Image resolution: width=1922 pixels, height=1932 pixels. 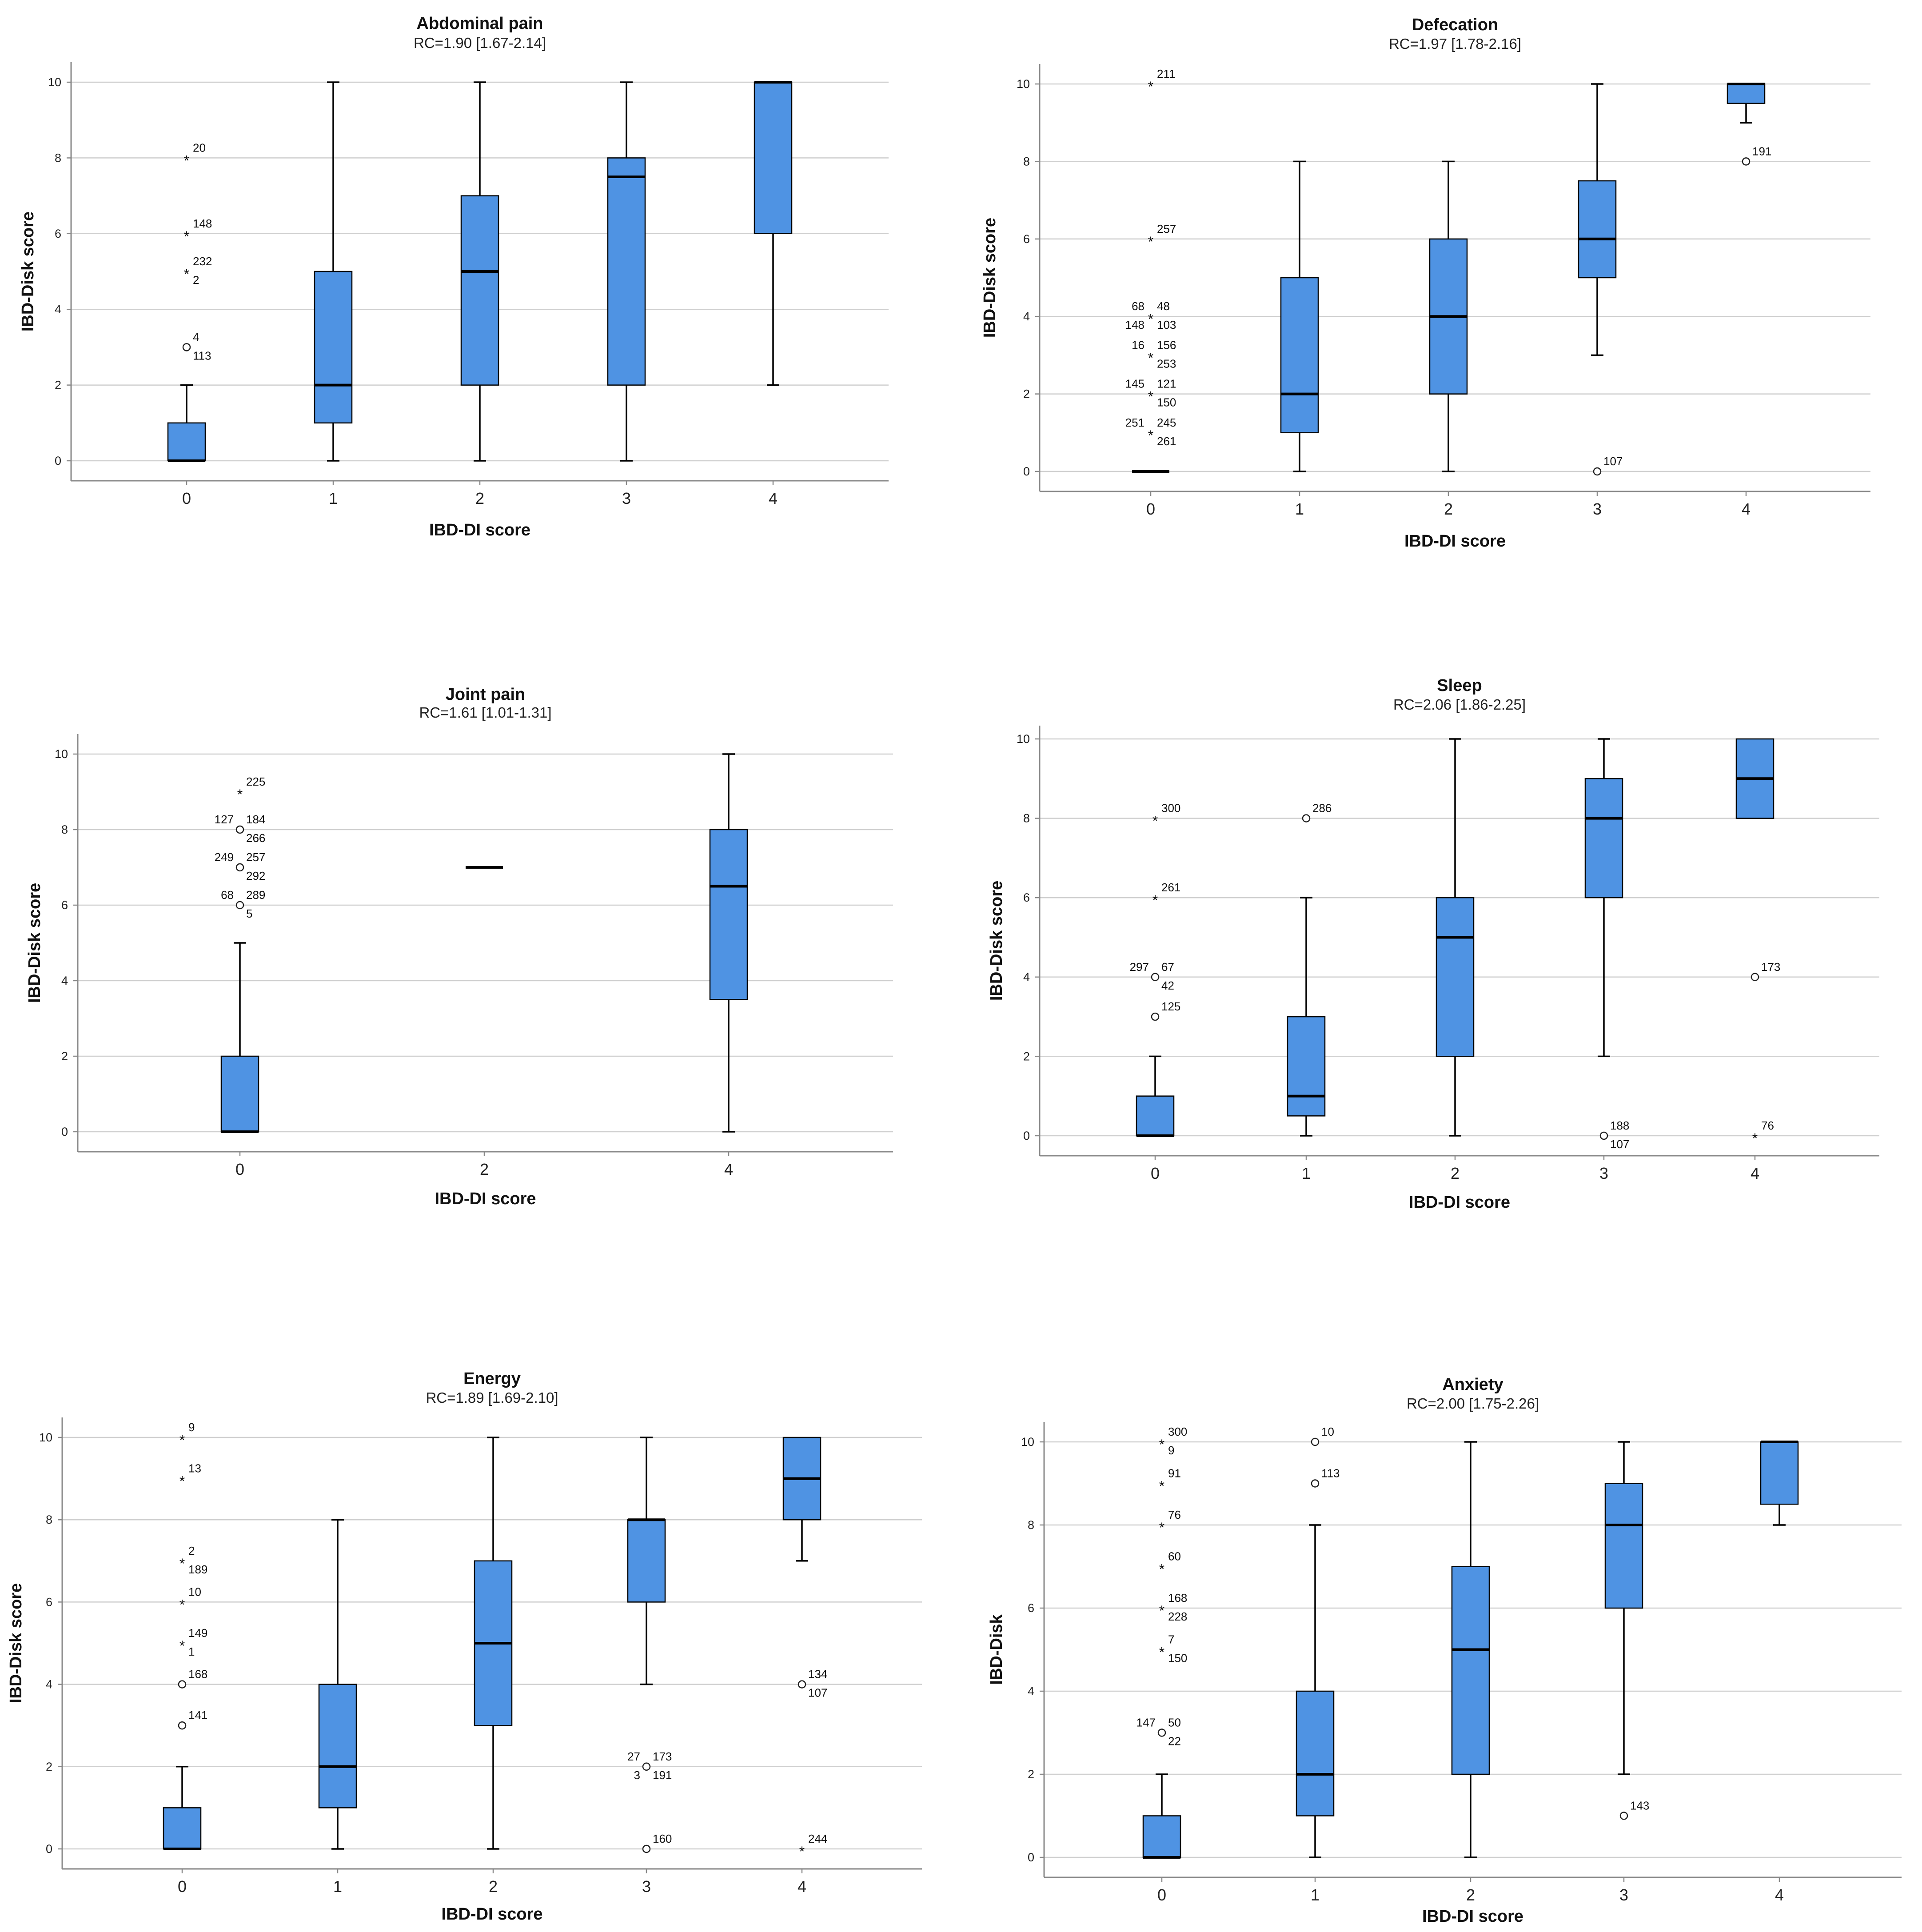 I want to click on outlier-point: *10, so click(x=190, y=1599).